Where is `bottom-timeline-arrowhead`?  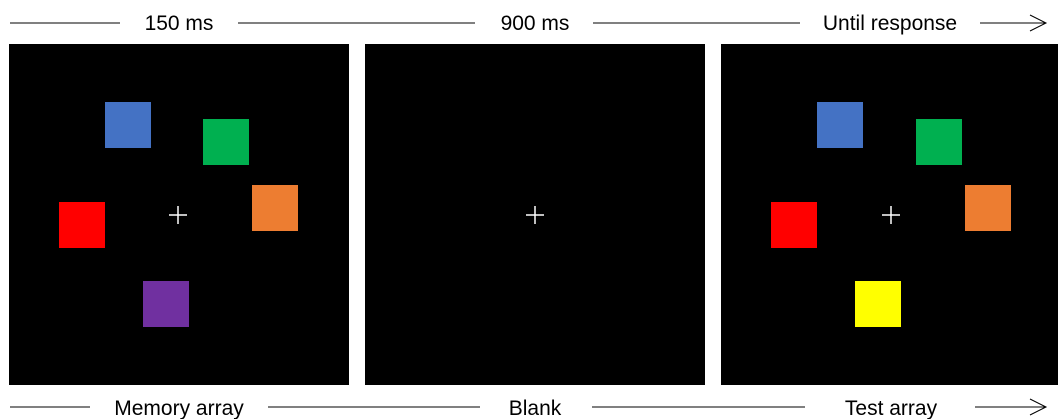 bottom-timeline-arrowhead is located at coordinates (1038, 407).